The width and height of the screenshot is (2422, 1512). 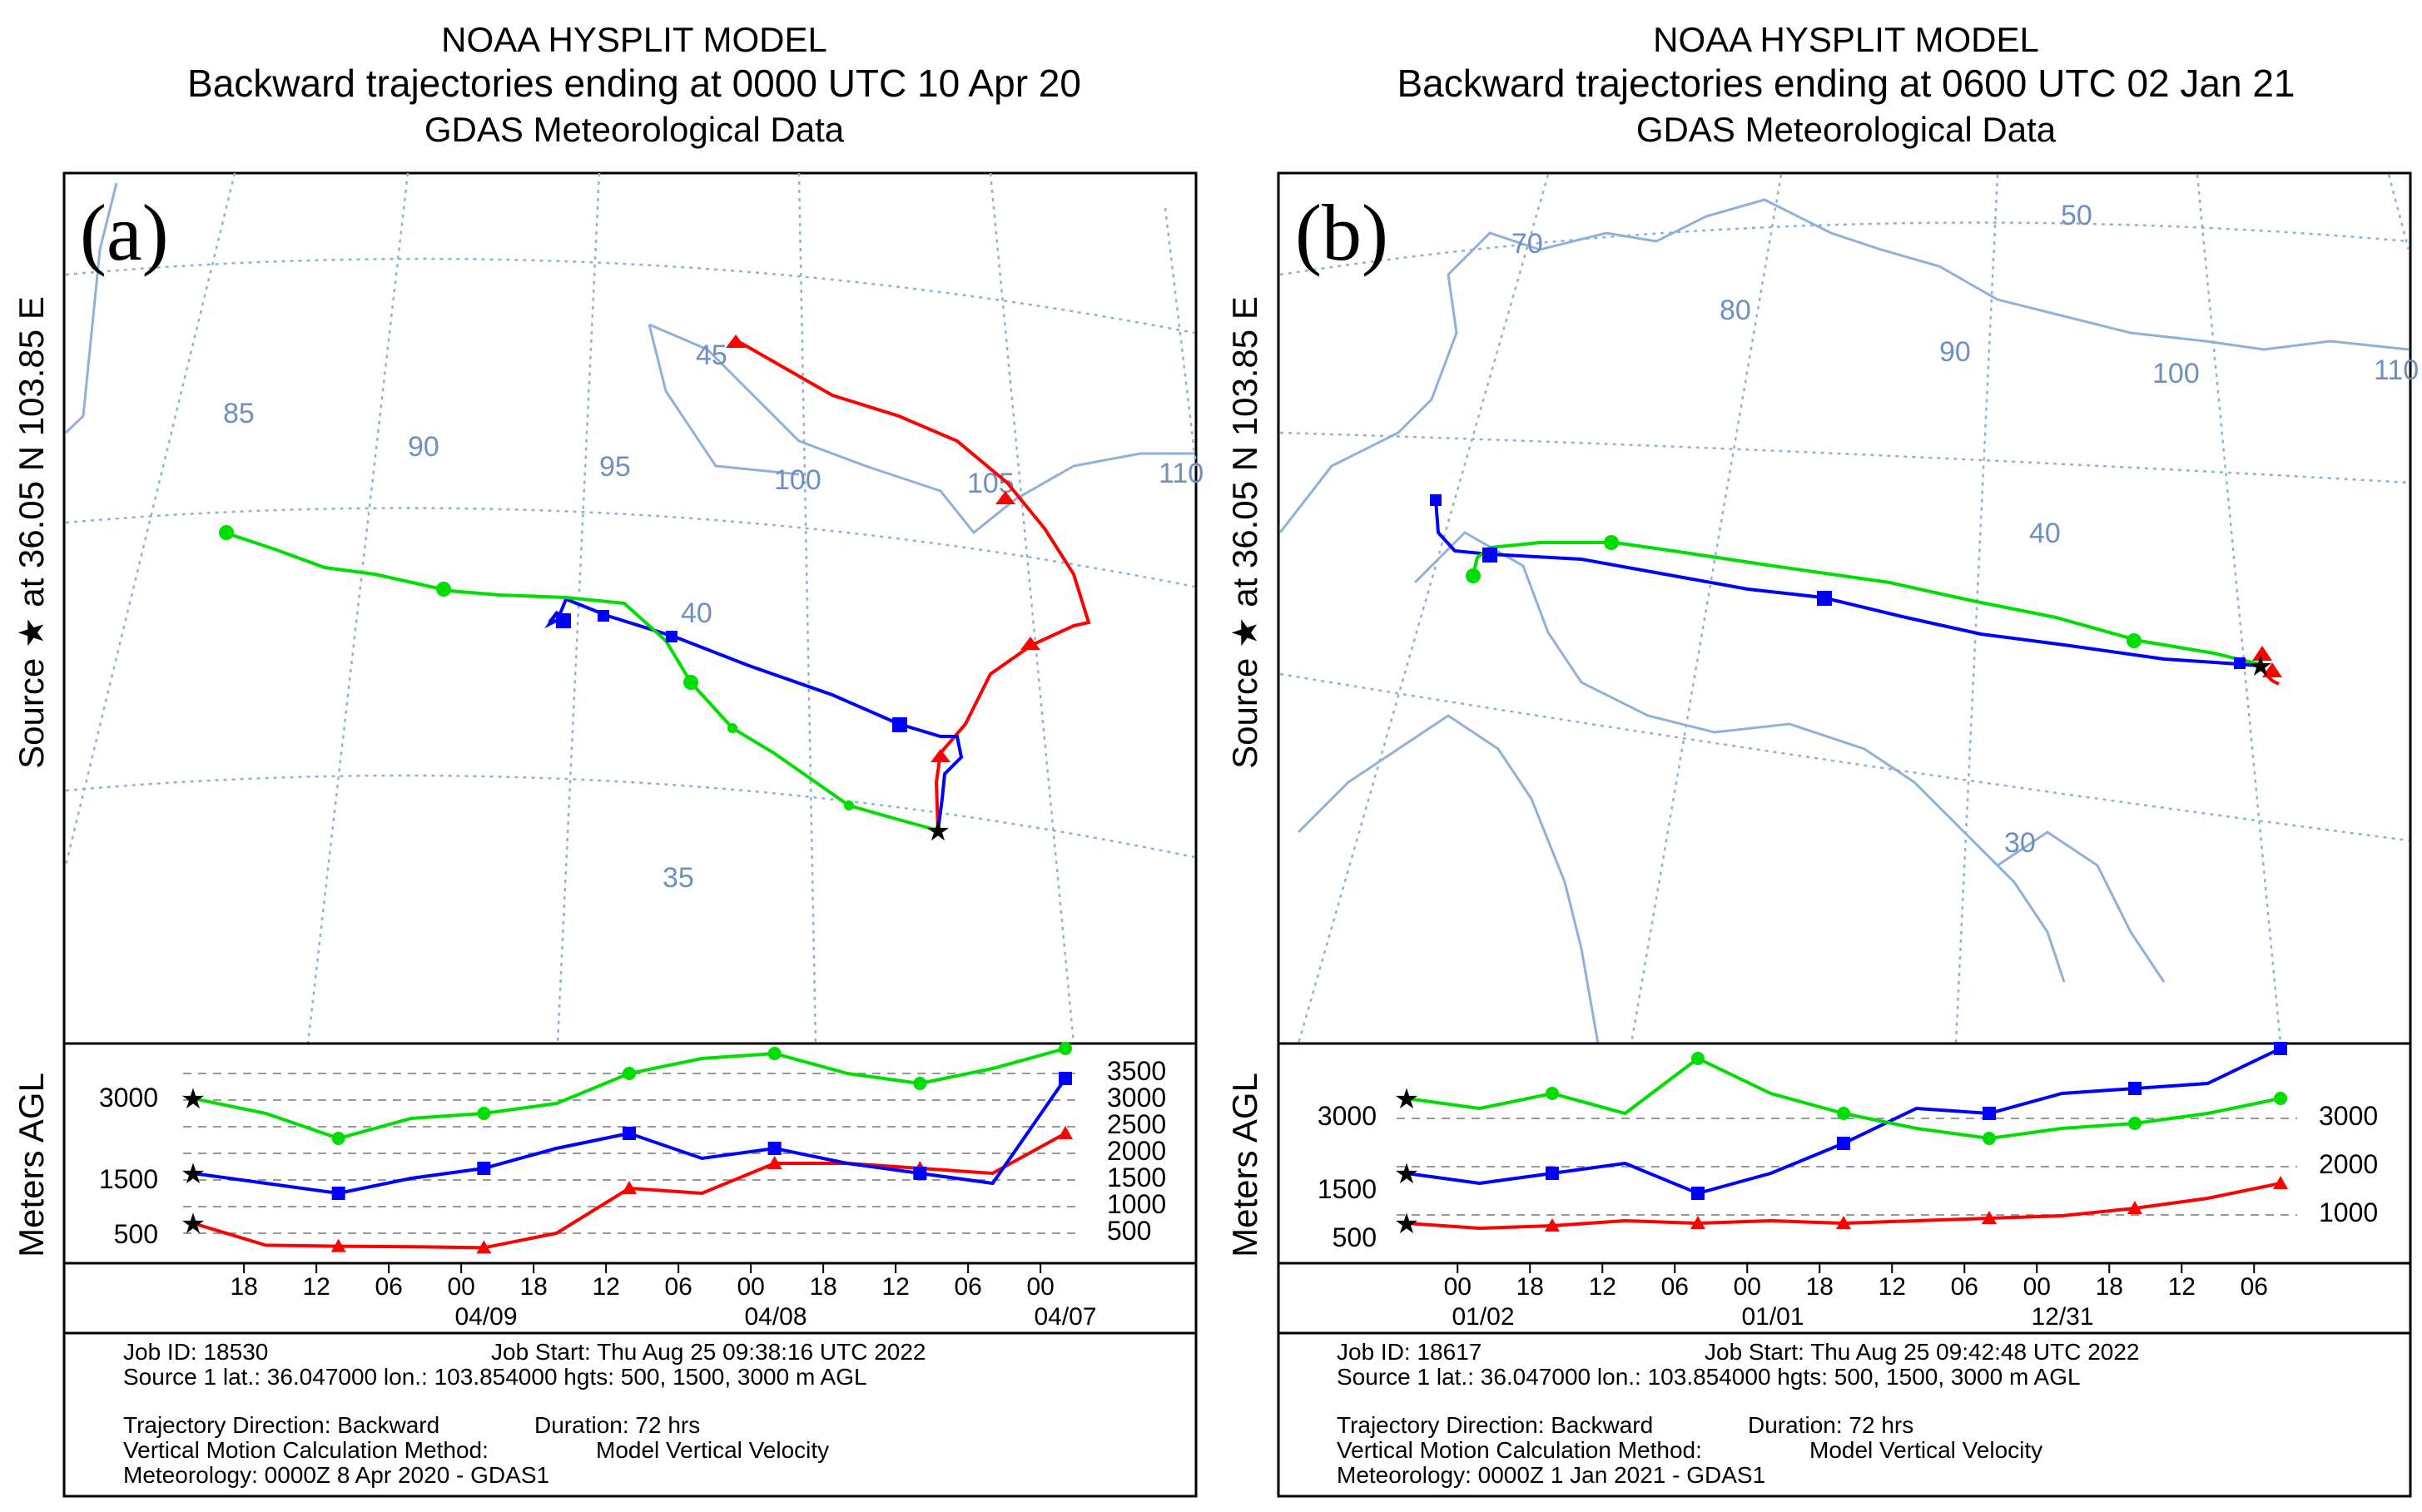 I want to click on panel-b-job-id: Job ID: 18617, so click(x=1409, y=1352).